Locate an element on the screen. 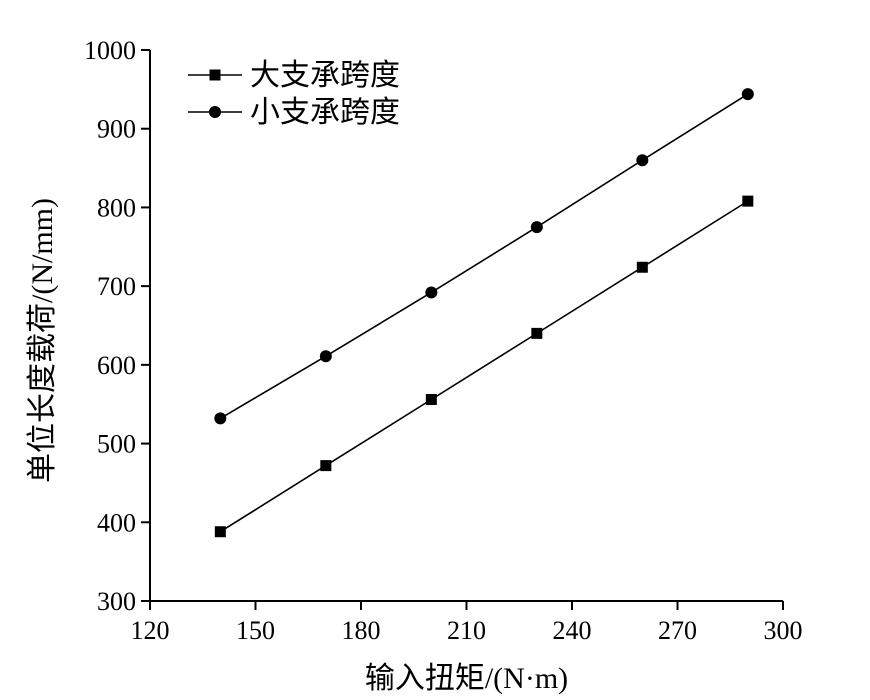 The height and width of the screenshot is (700, 870). x-tick-label: 270 is located at coordinates (677, 630).